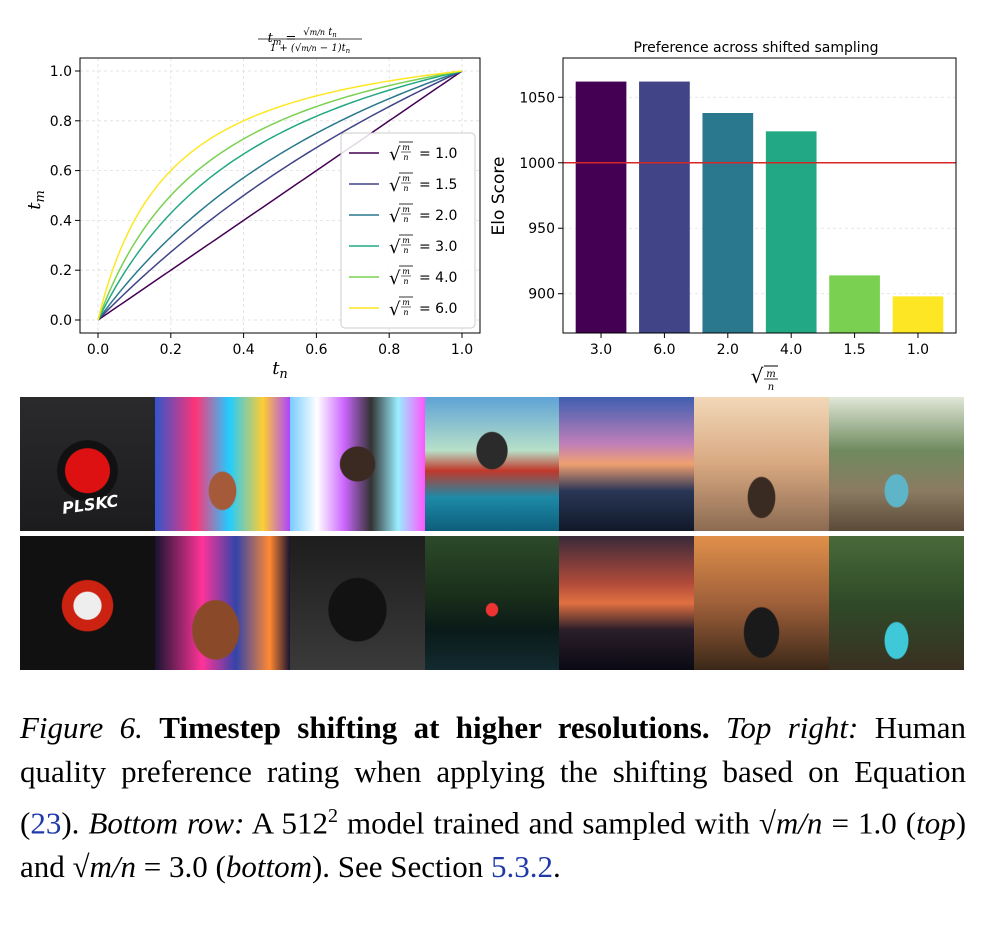  I want to click on y-tick-label: 0.8, so click(61, 122).